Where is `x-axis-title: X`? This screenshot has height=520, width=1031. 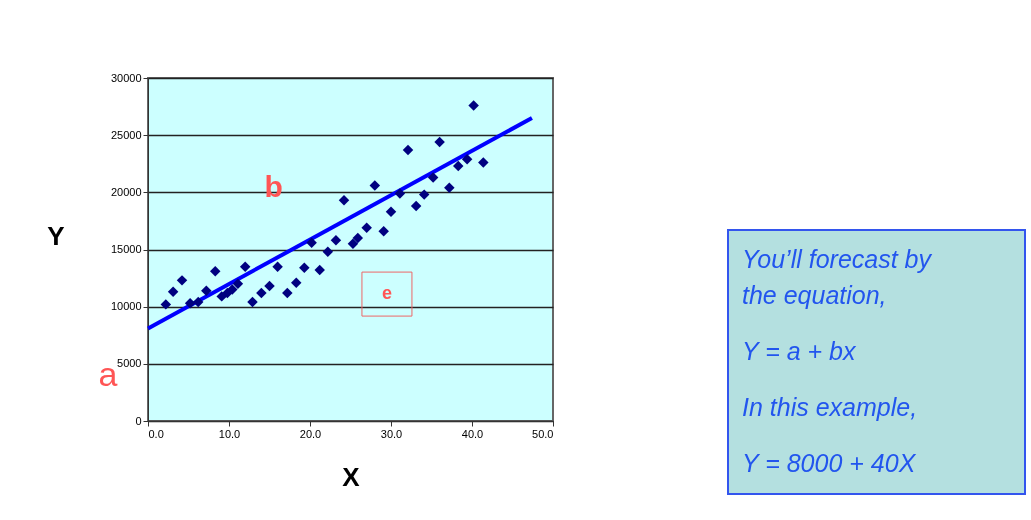
x-axis-title: X is located at coordinates (351, 476).